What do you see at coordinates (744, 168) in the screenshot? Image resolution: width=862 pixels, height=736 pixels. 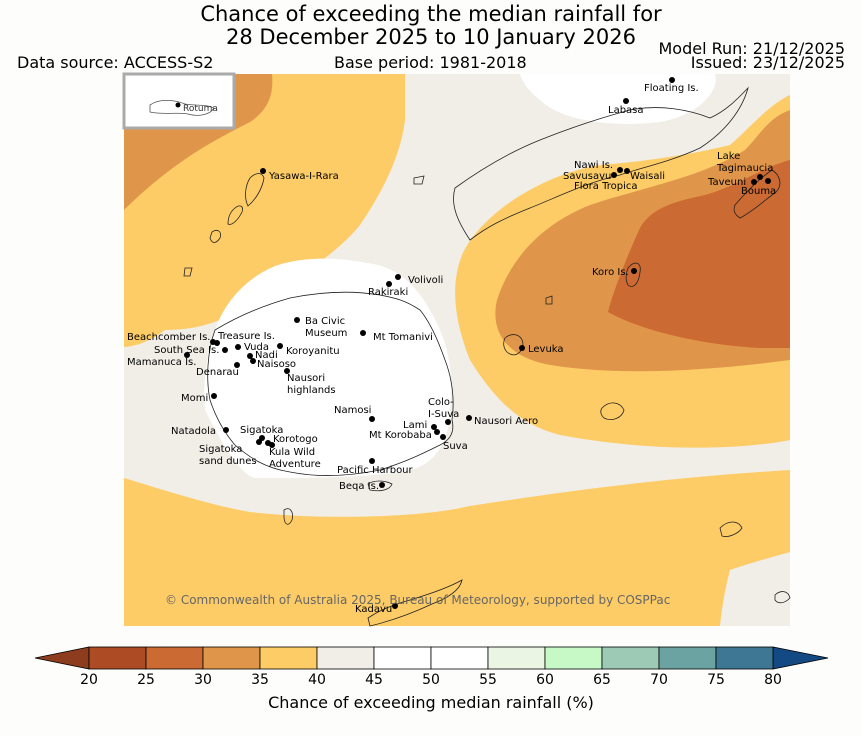 I see `place-label: Tagimaucia` at bounding box center [744, 168].